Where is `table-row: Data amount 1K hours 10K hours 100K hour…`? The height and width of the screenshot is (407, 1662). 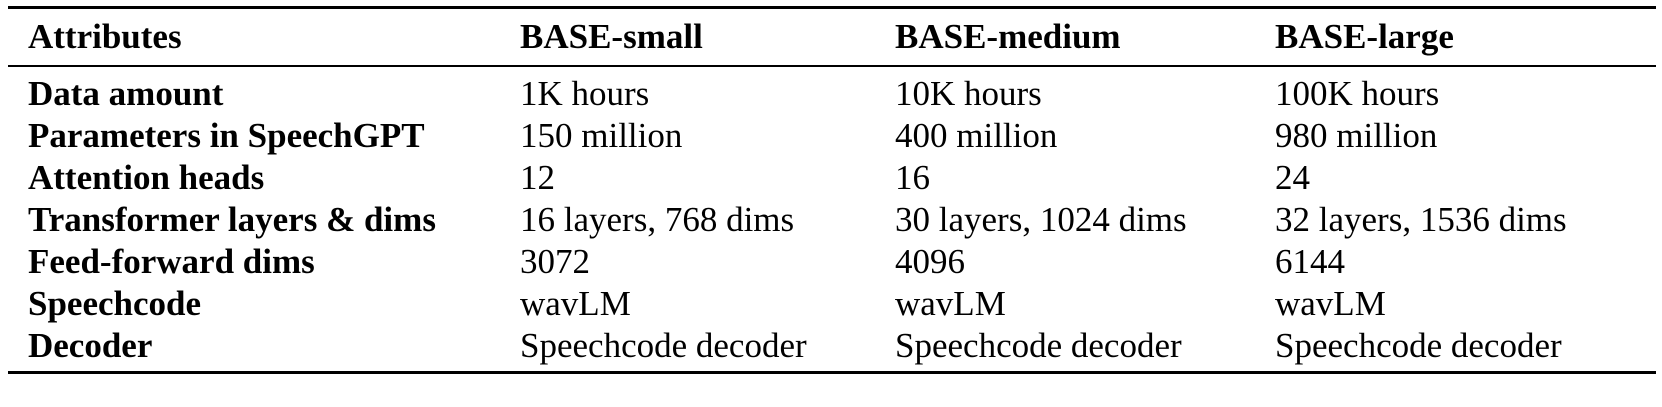
table-row: Data amount 1K hours 10K hours 100K hour… is located at coordinates (832, 94).